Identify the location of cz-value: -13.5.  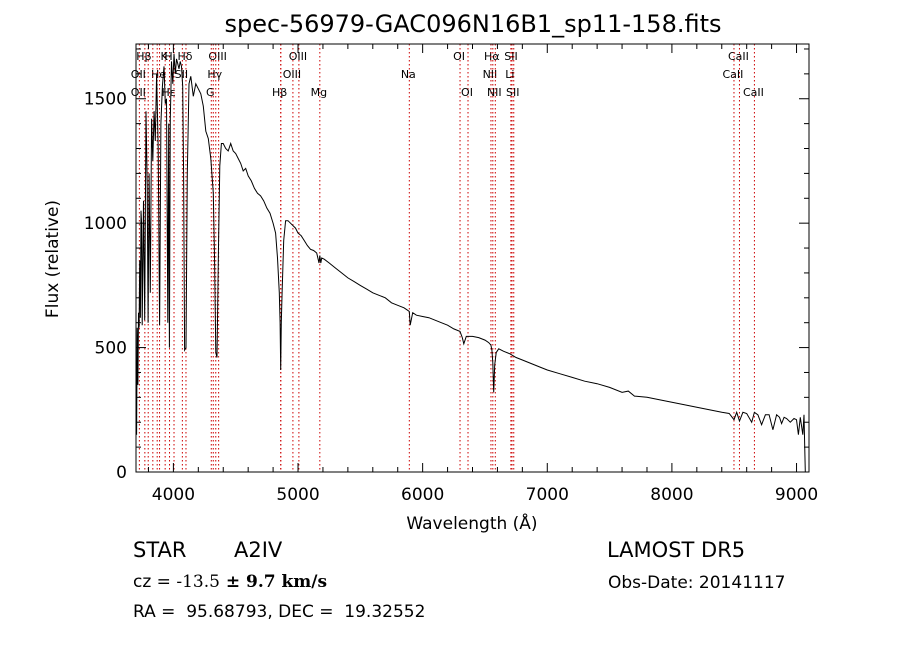
(198, 582).